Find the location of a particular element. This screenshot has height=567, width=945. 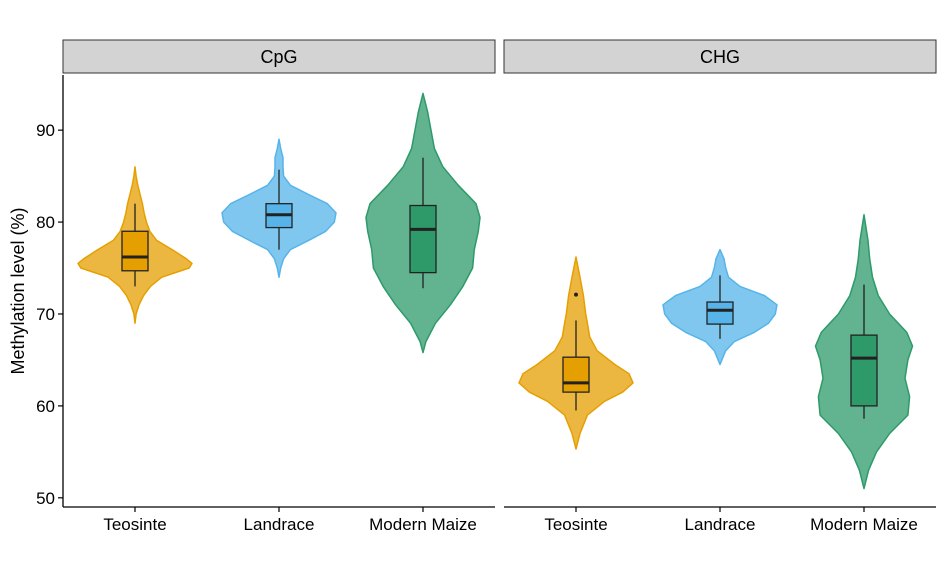

facet-strip-label: CpG is located at coordinates (278, 57).